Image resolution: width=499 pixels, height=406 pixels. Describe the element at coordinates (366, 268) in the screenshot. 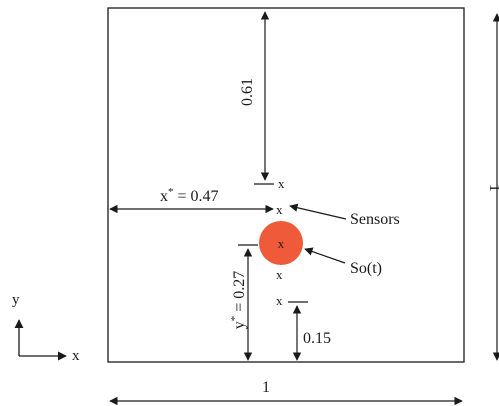

I see `source-label: So(t)` at that location.